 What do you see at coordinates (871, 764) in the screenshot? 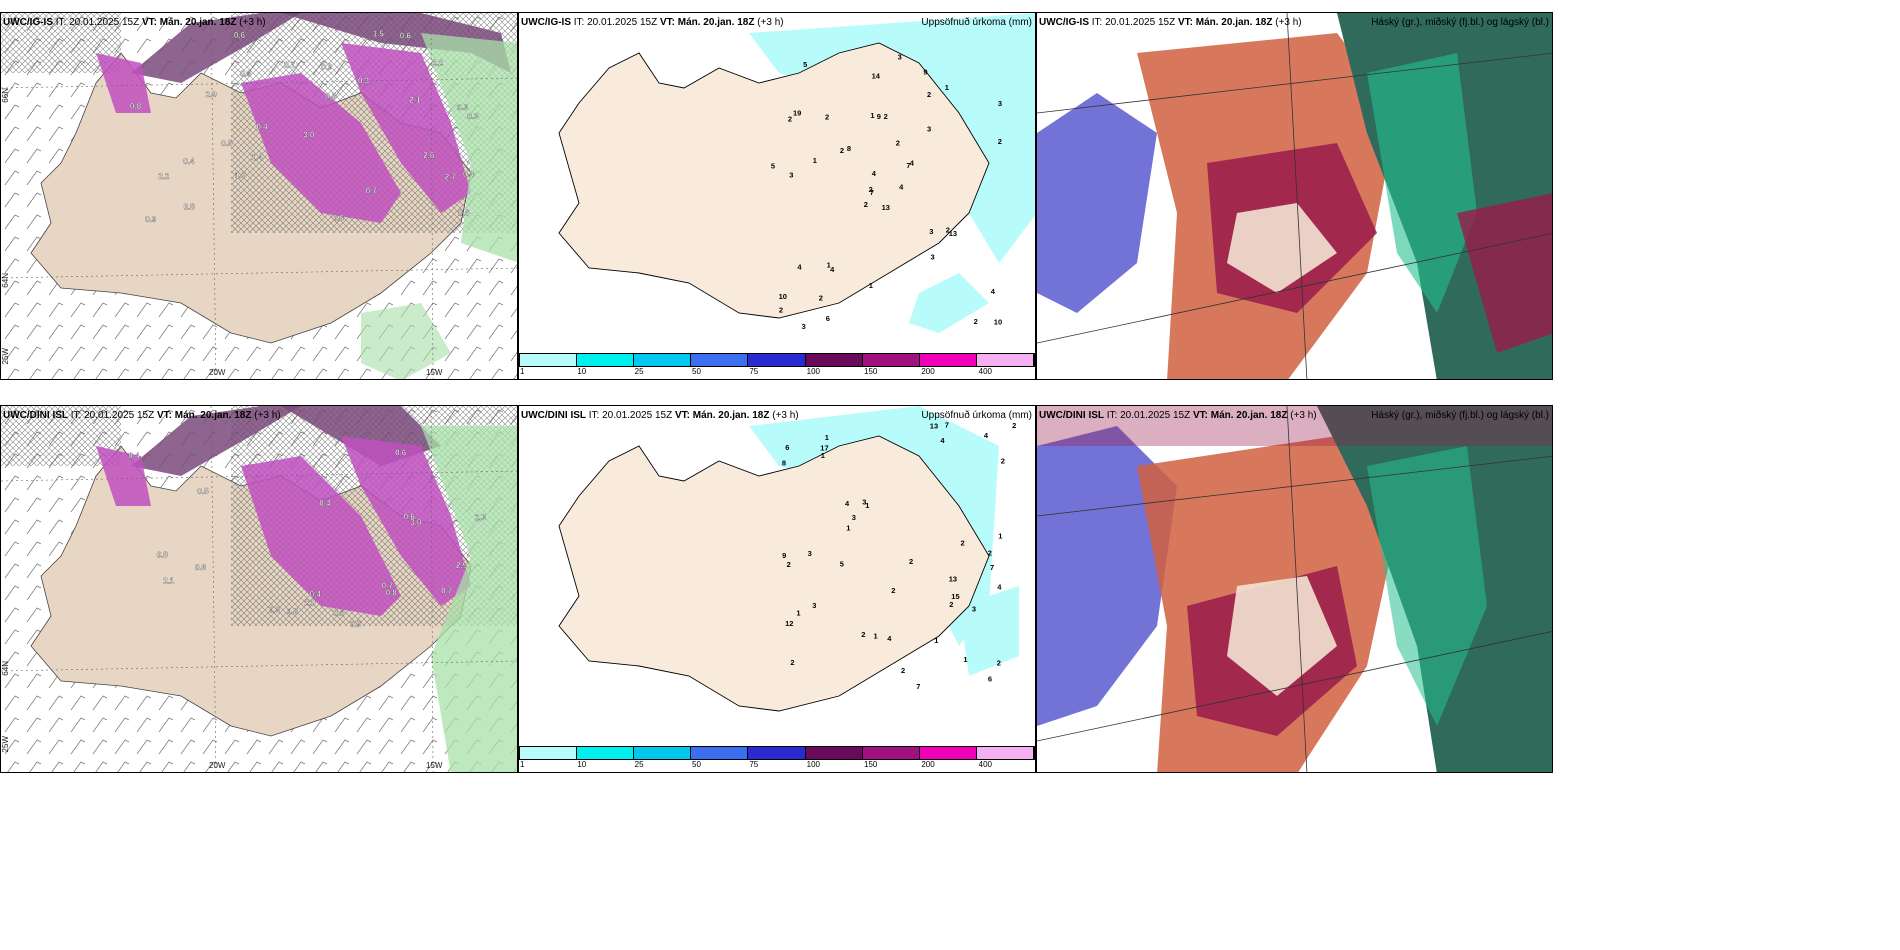
I see `legend-tick-label: 150` at bounding box center [871, 764].